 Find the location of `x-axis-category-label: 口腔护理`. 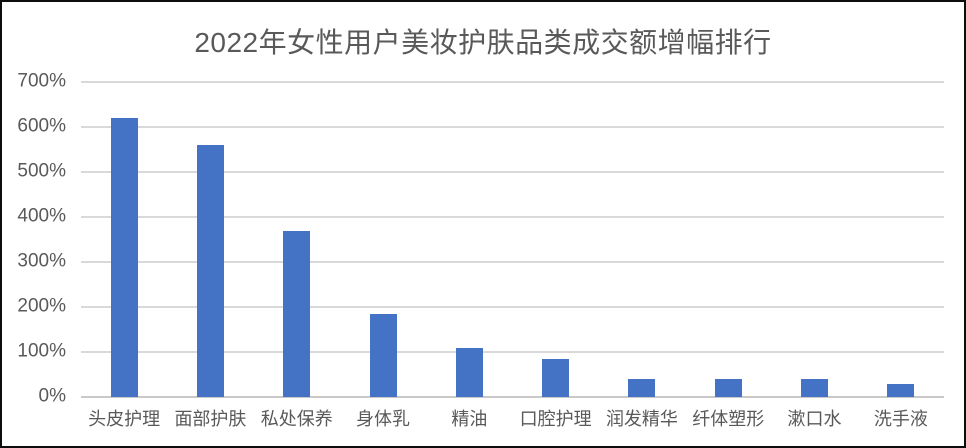

x-axis-category-label: 口腔护理 is located at coordinates (555, 419).